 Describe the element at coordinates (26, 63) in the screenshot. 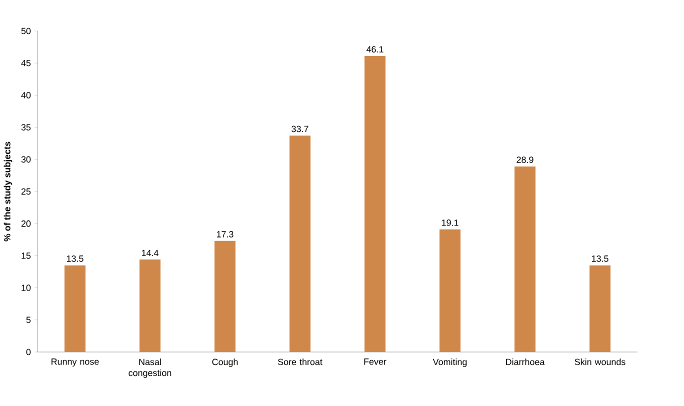

I see `y-tick-label: 45` at that location.